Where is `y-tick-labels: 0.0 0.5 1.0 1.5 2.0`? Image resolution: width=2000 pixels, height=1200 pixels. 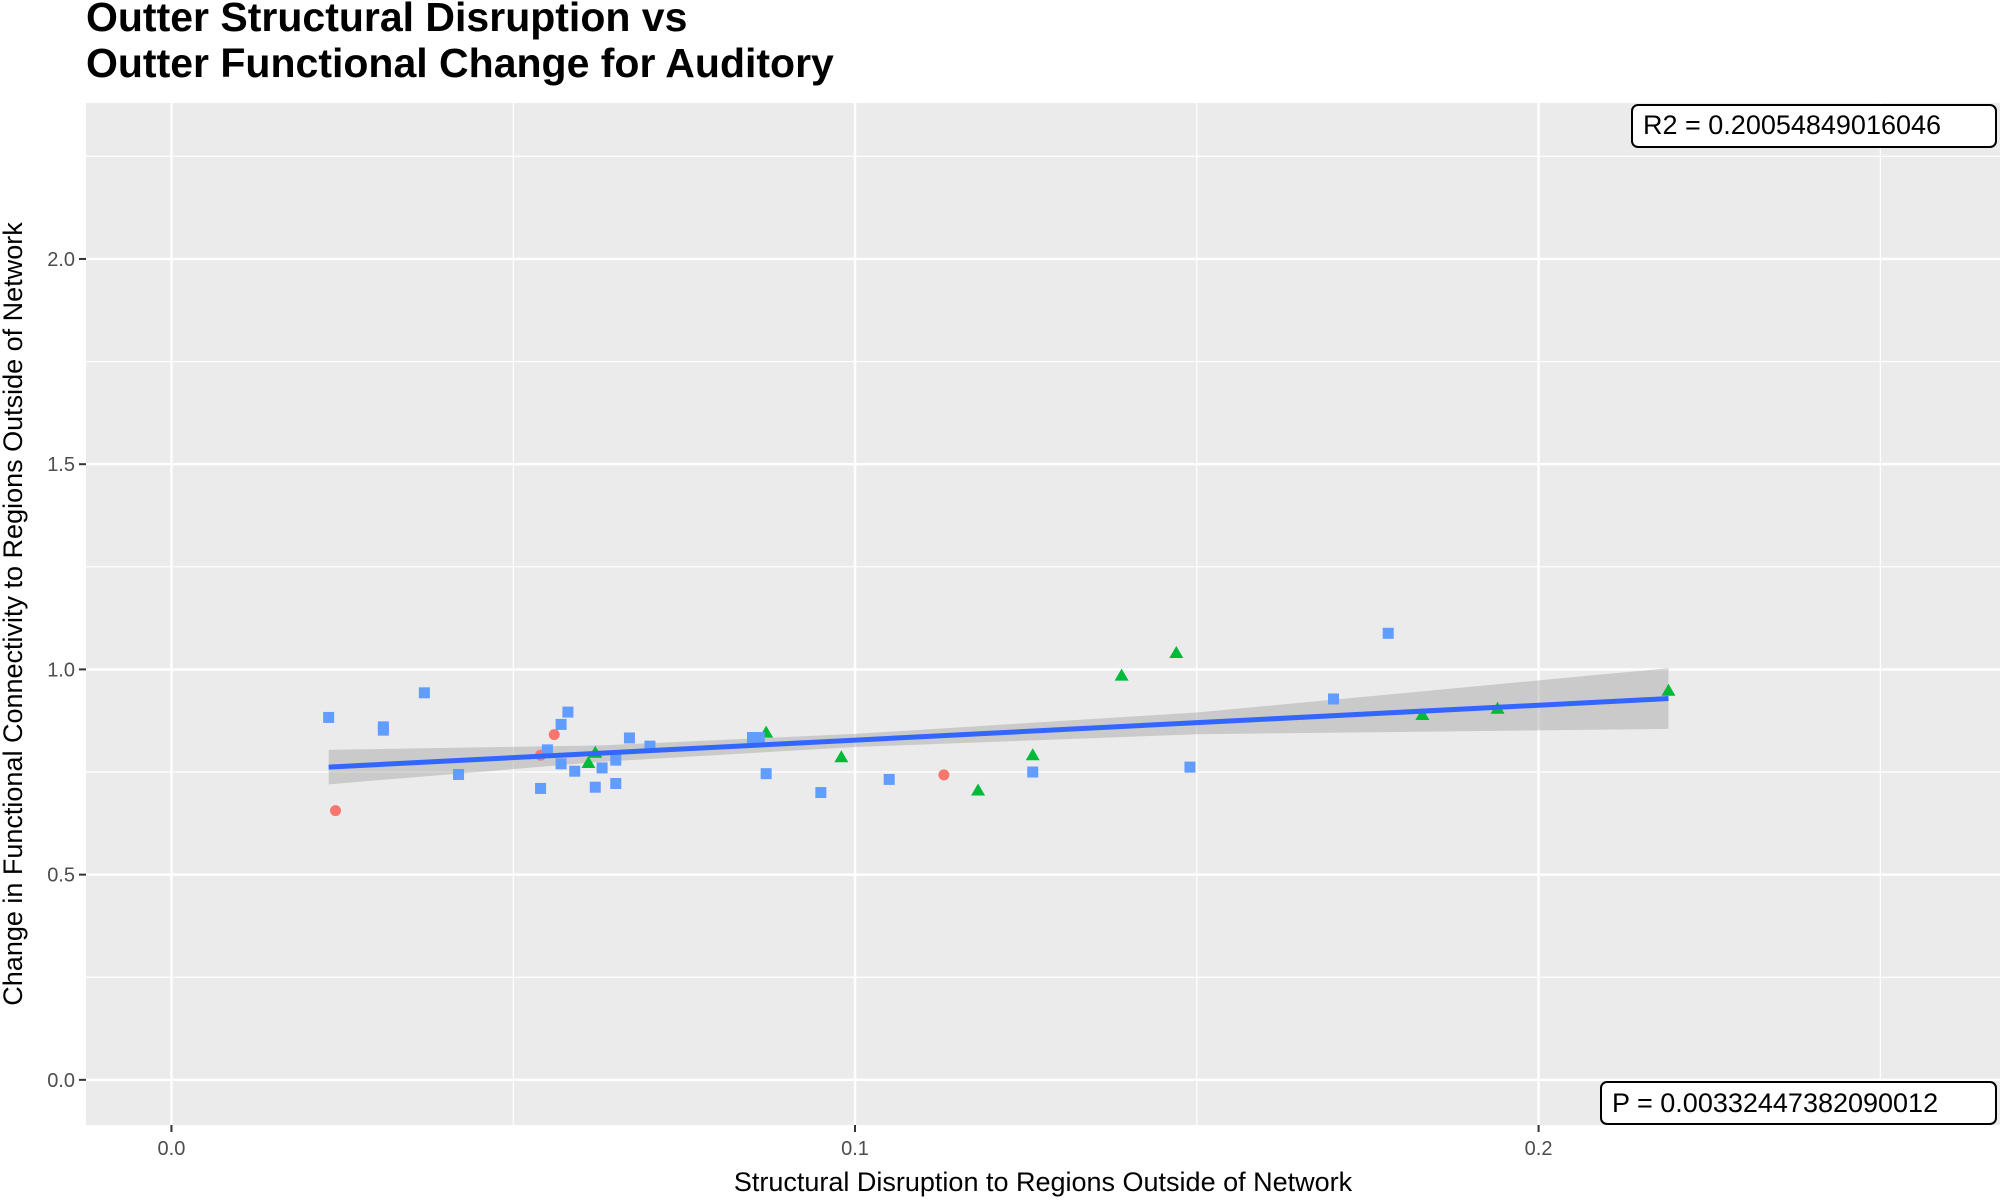 y-tick-labels: 0.0 0.5 1.0 1.5 2.0 is located at coordinates (61, 670).